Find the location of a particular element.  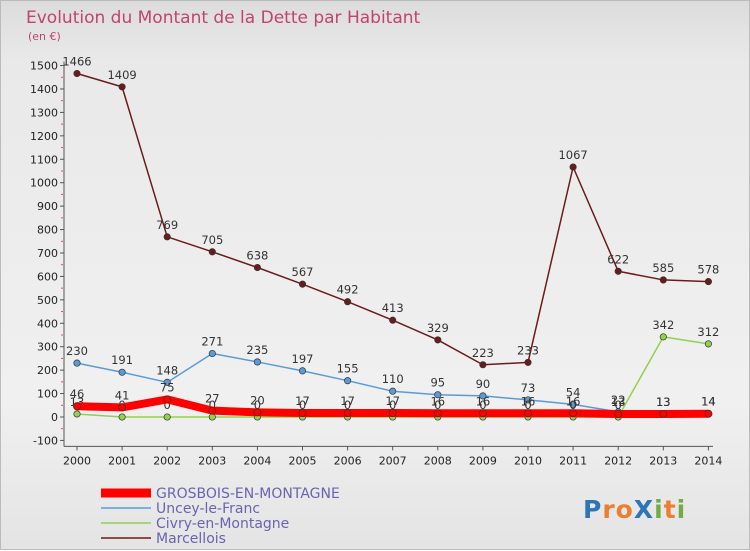

data-label-marcellois: 622 is located at coordinates (618, 259).